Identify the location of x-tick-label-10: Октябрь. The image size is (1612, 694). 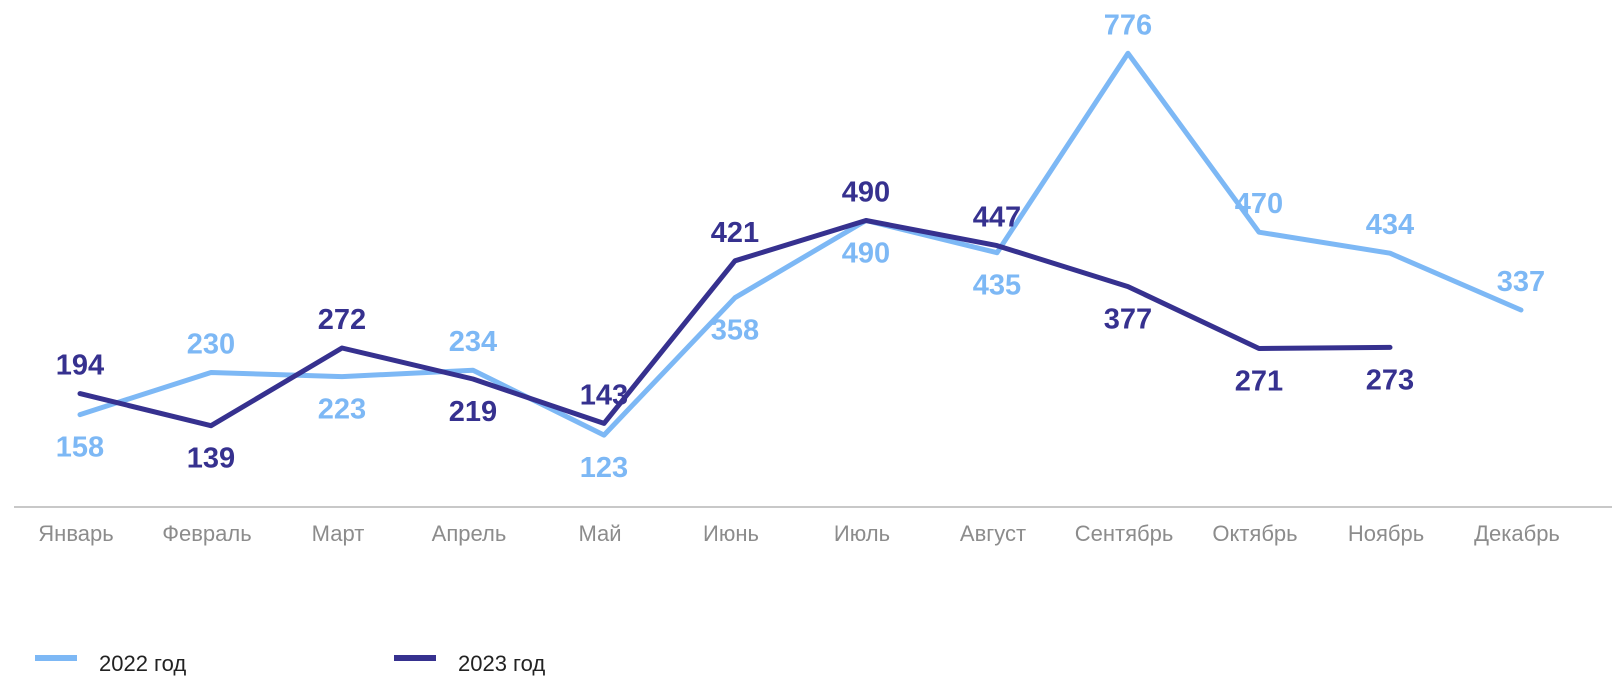
(1254, 533).